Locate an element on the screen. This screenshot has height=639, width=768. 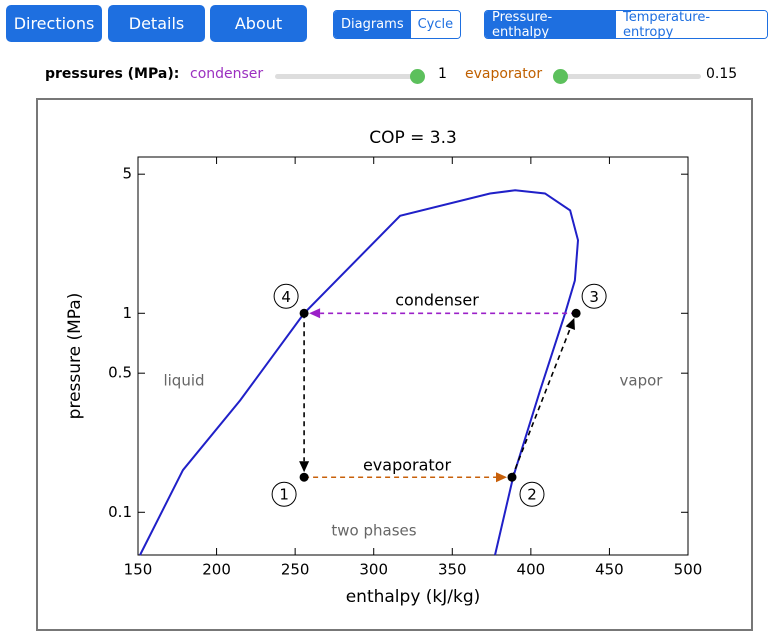
toggle-option: Pressure-enthalpy is located at coordinates (551, 24).